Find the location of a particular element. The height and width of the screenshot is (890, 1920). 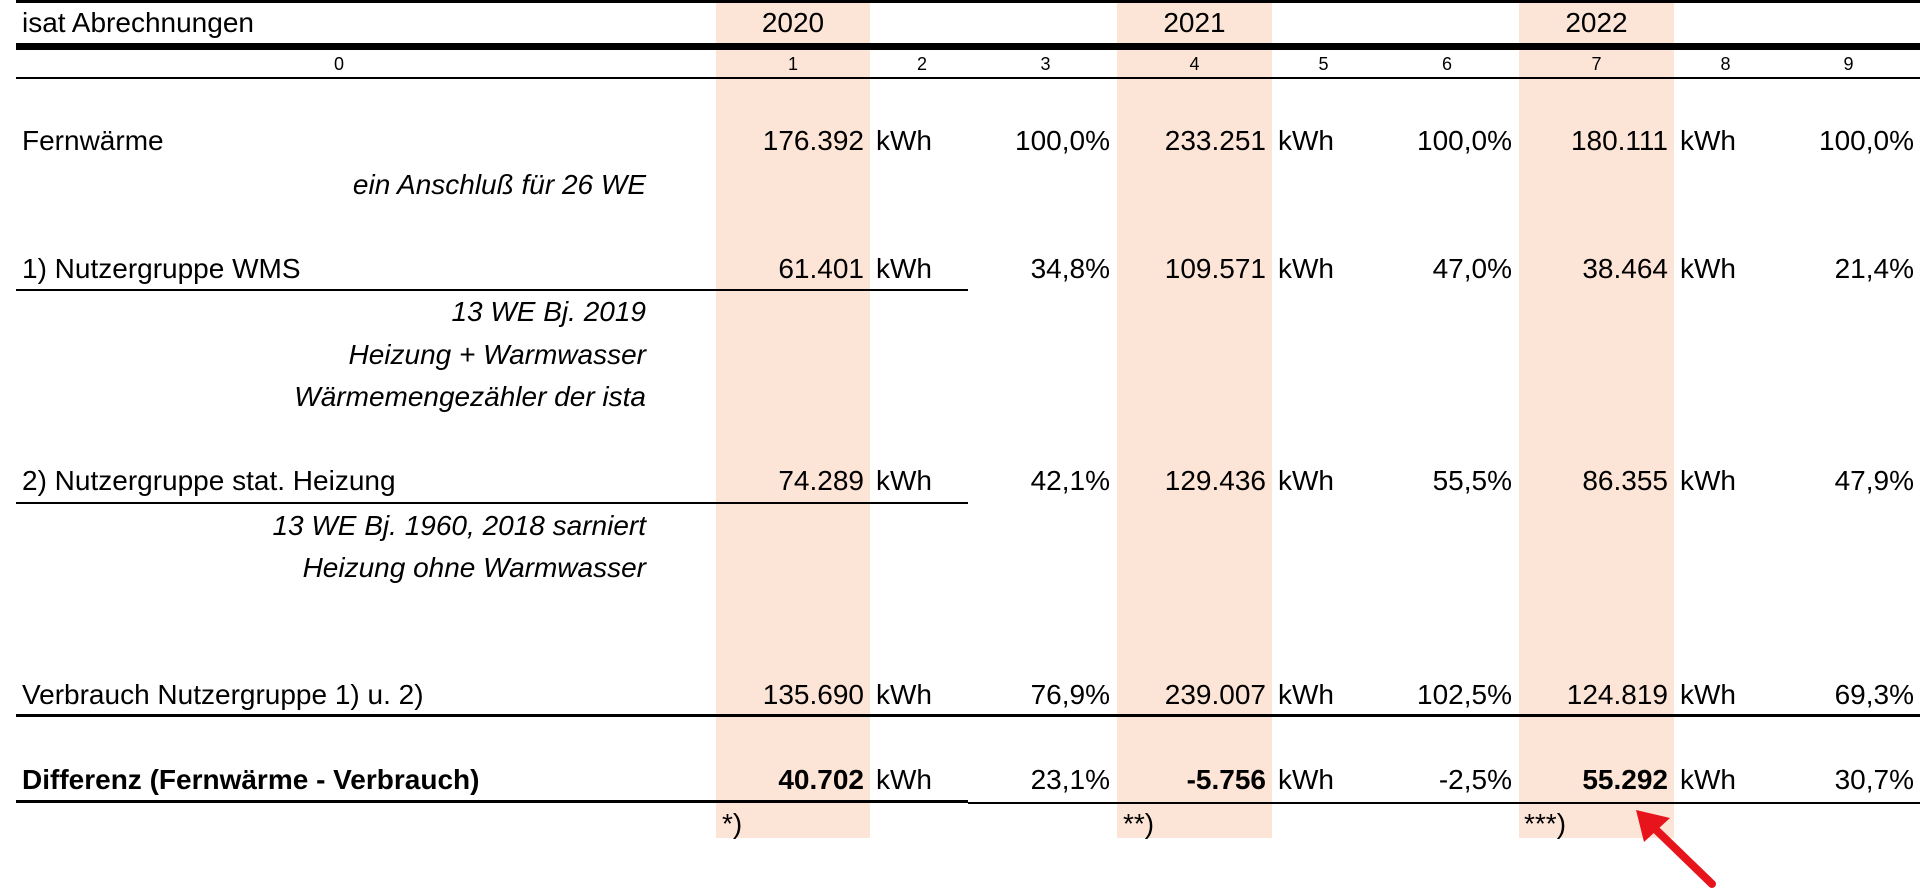

column-index-9: 9 is located at coordinates (1848, 64).